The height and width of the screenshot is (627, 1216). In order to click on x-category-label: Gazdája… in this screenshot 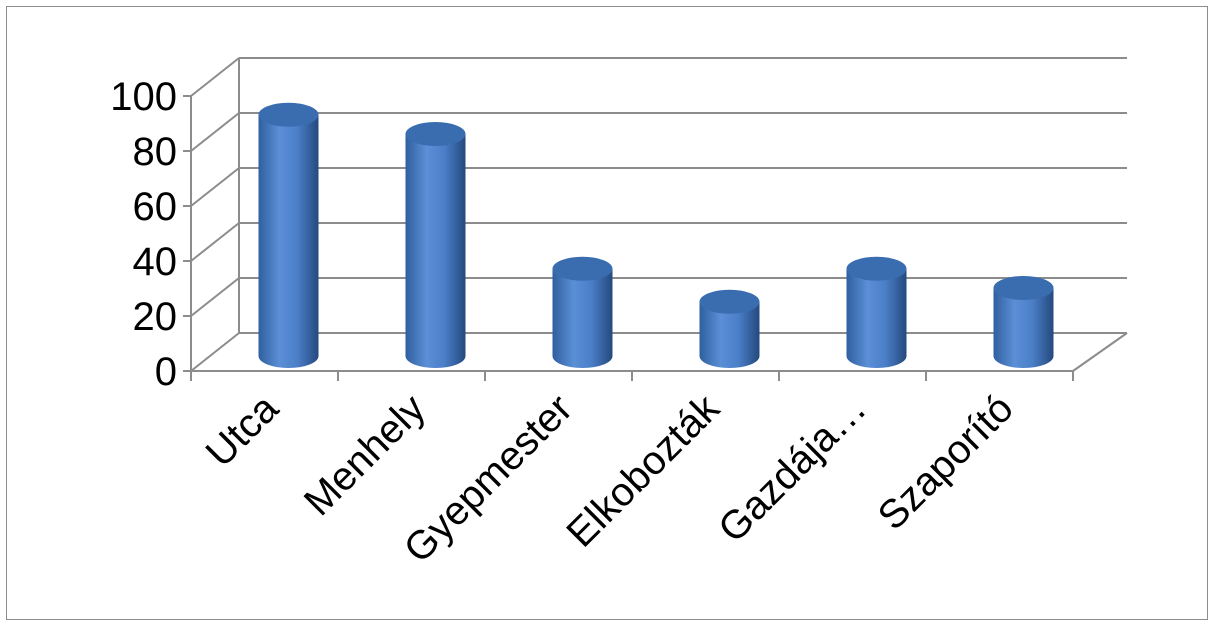, I will do `click(792, 468)`.